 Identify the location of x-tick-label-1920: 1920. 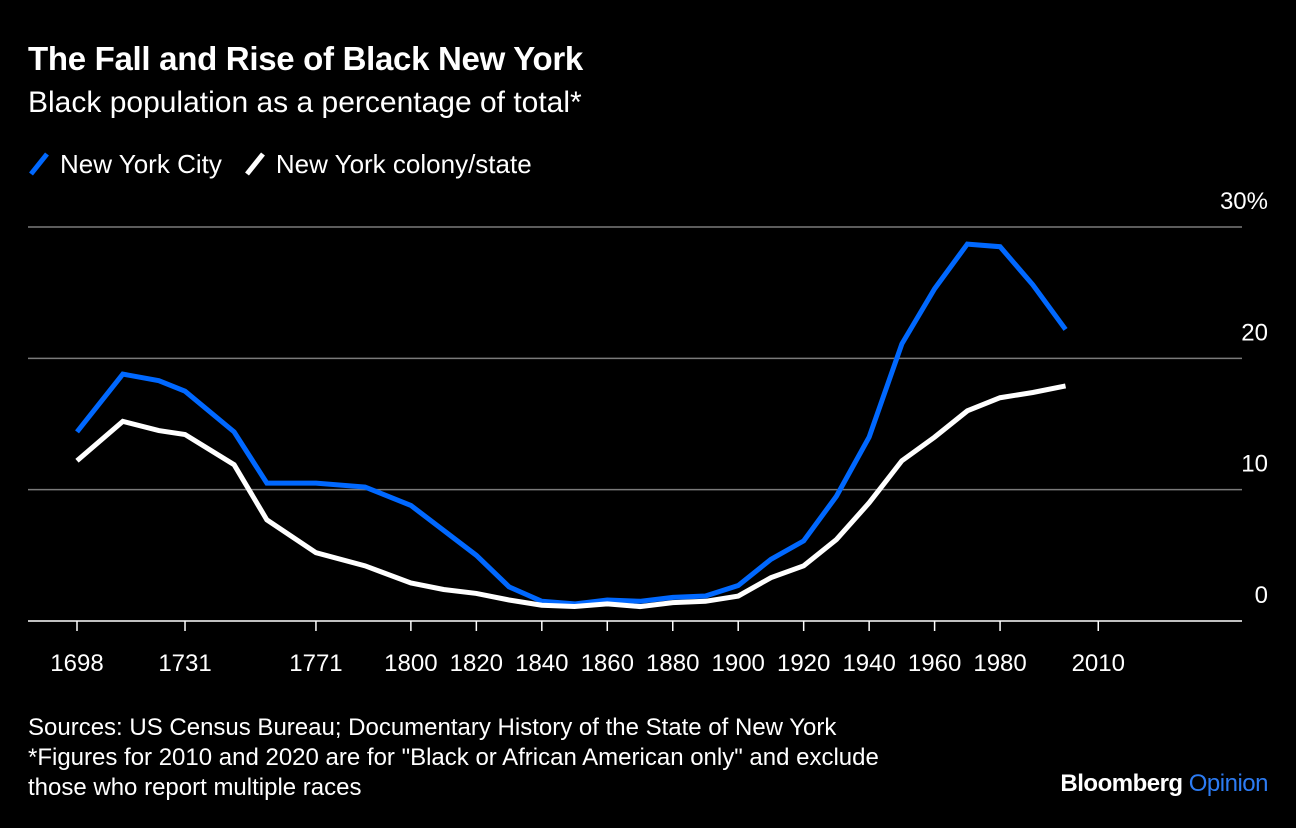
(803, 663).